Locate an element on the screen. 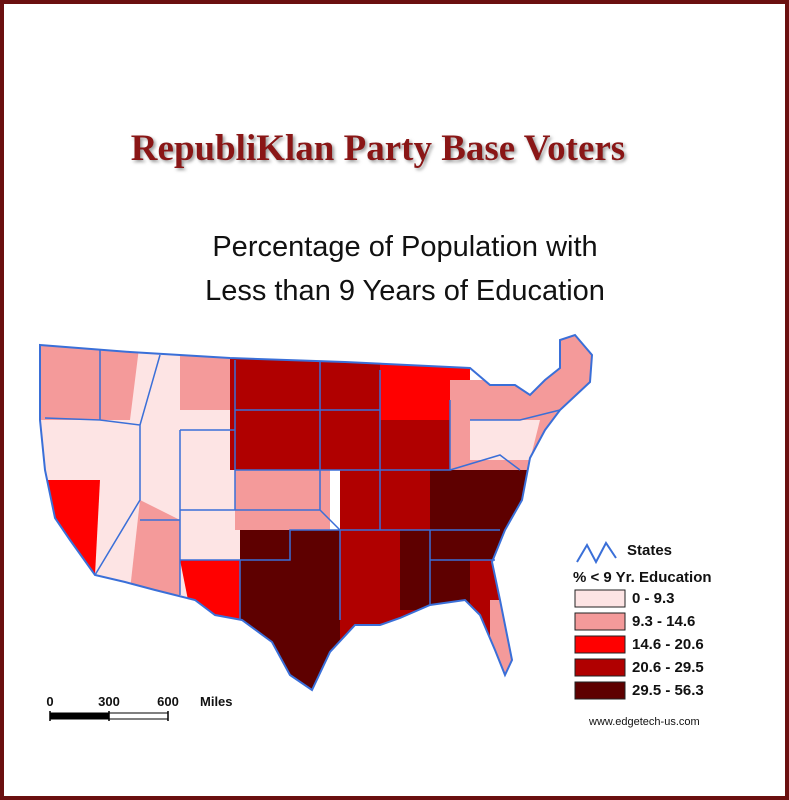  title: RepubliKlan Party Base Voters is located at coordinates (378, 148).